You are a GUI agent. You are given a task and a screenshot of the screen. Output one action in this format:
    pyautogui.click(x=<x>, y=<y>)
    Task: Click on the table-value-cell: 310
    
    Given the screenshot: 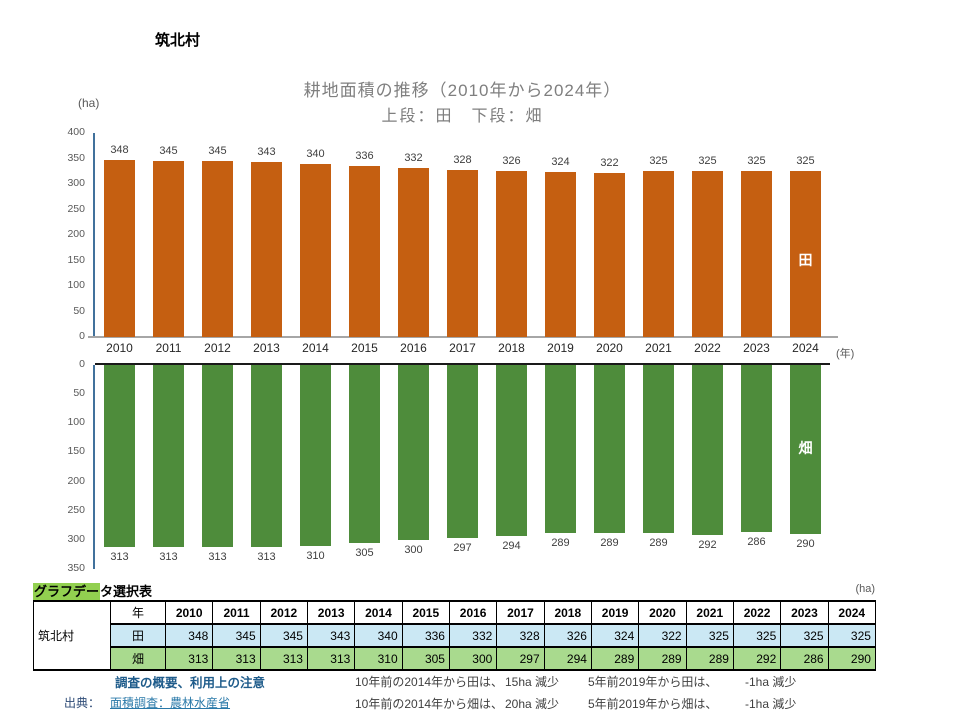 What is the action you would take?
    pyautogui.click(x=378, y=658)
    